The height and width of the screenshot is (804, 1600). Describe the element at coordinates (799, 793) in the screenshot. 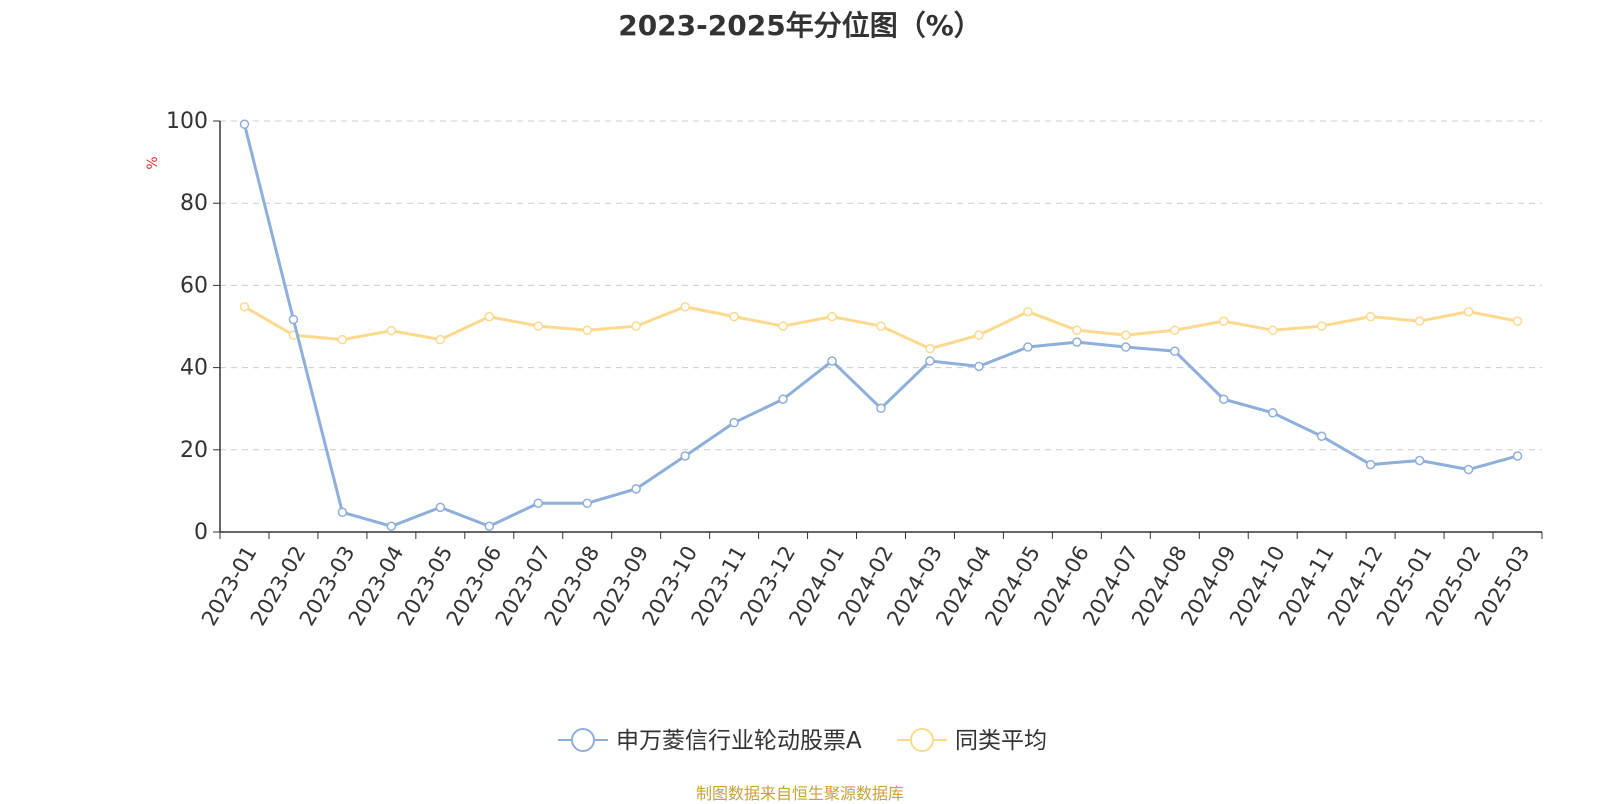

I see `source-note: 制图数据来自恒生聚源数据库` at that location.